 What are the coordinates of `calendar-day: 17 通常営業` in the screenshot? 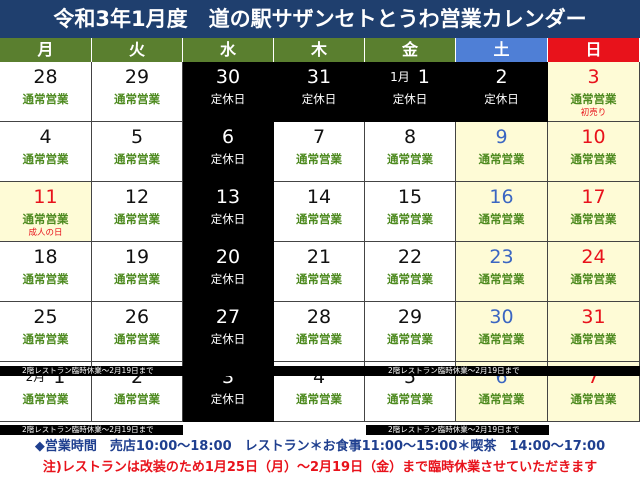 It's located at (594, 212).